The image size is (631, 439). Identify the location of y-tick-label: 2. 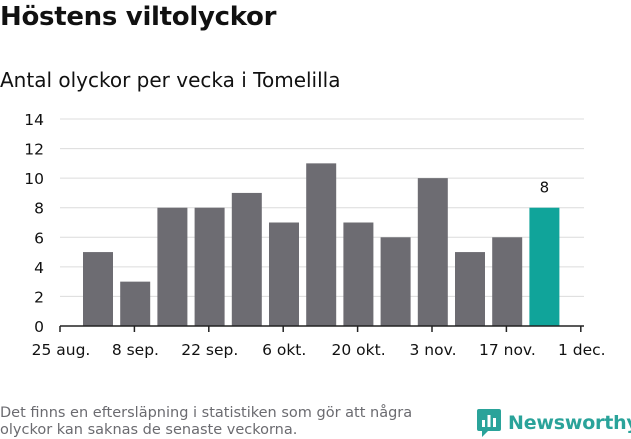
(39, 297).